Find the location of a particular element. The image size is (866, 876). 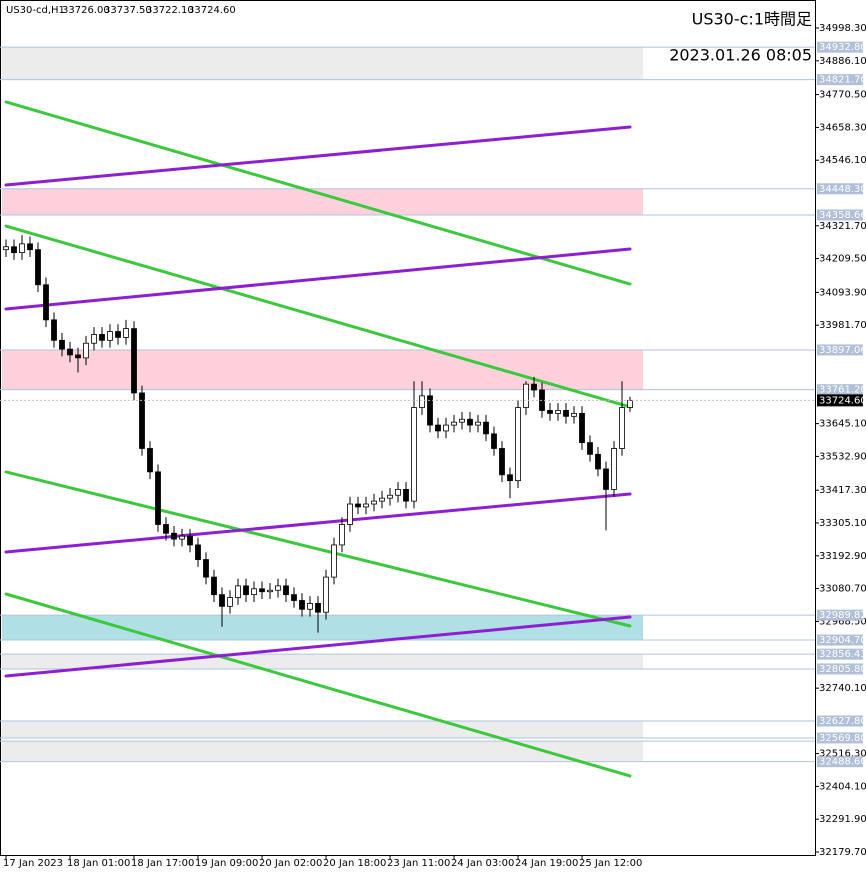

y-tick-label: 34209.50 is located at coordinates (842, 259).